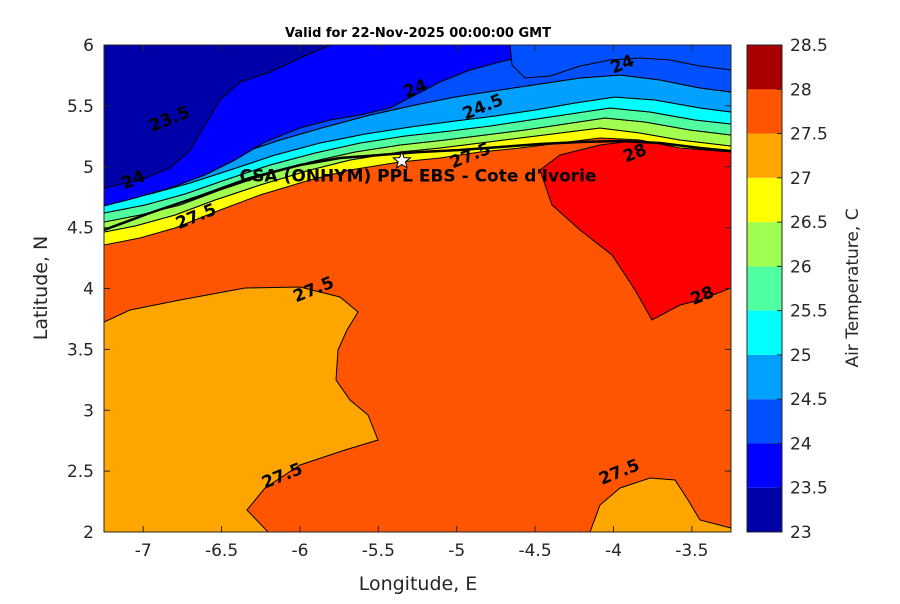  What do you see at coordinates (418, 33) in the screenshot?
I see `chart-title: Valid for 22-Nov-2025 00:00:00 GMT` at bounding box center [418, 33].